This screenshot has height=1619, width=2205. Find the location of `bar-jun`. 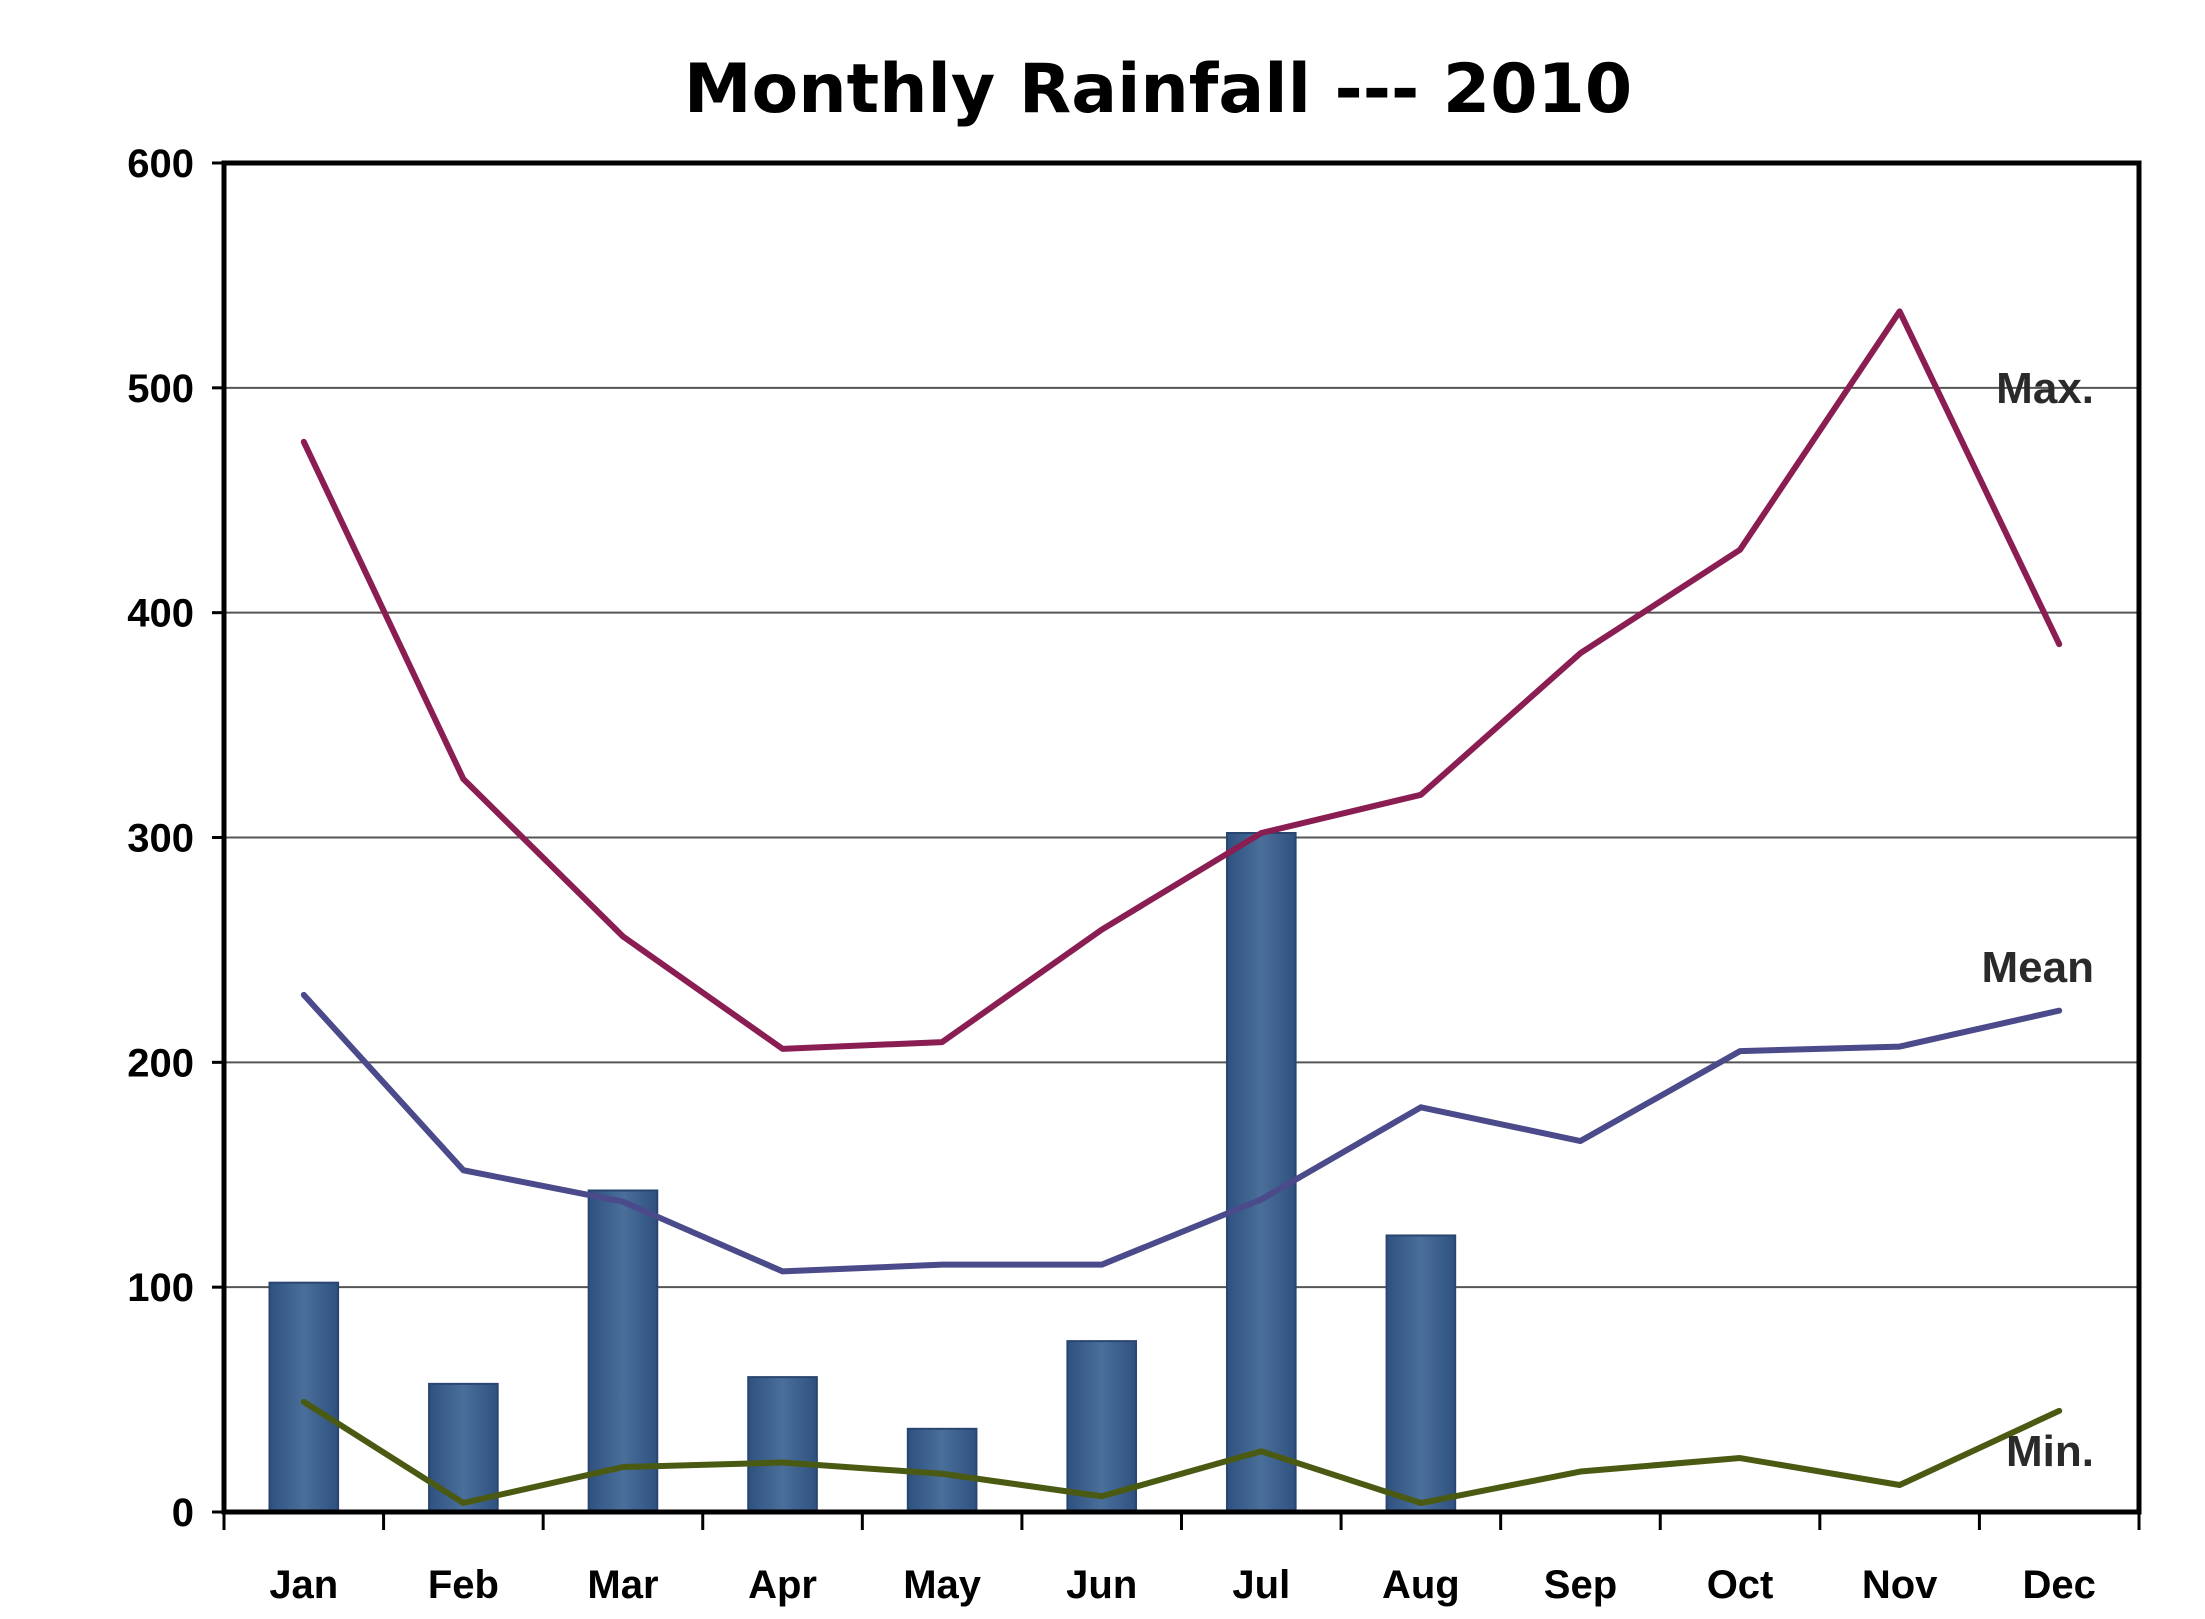

bar-jun is located at coordinates (1102, 1427).